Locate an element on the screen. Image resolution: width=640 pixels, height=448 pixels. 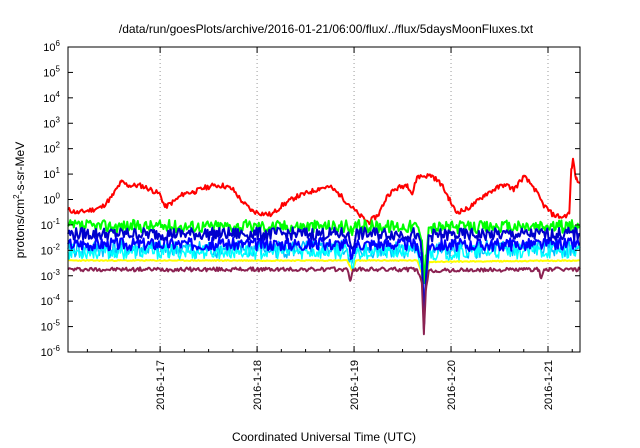
y-tick-label: 10⁻² is located at coordinates (51, 249).